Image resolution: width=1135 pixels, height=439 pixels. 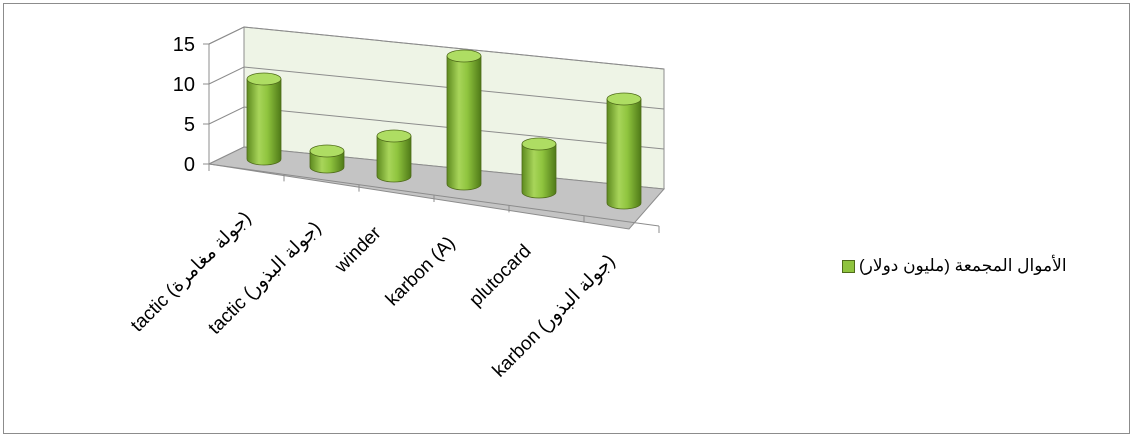 What do you see at coordinates (184, 45) in the screenshot?
I see `y-tick-label: 15` at bounding box center [184, 45].